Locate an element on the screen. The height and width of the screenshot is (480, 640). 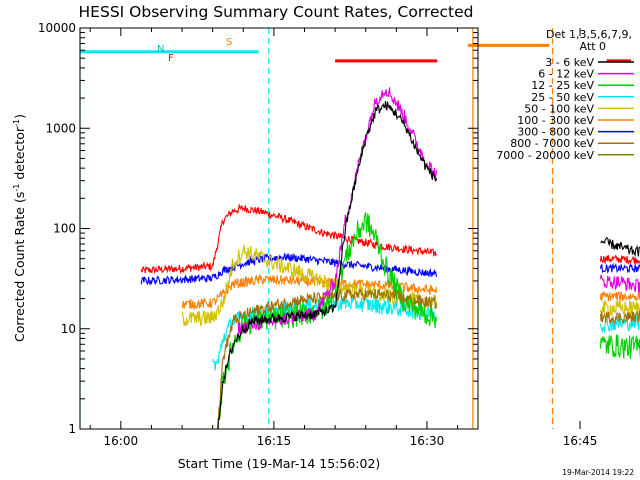
x-tick-label-0: 16:00 is located at coordinates (121, 441).